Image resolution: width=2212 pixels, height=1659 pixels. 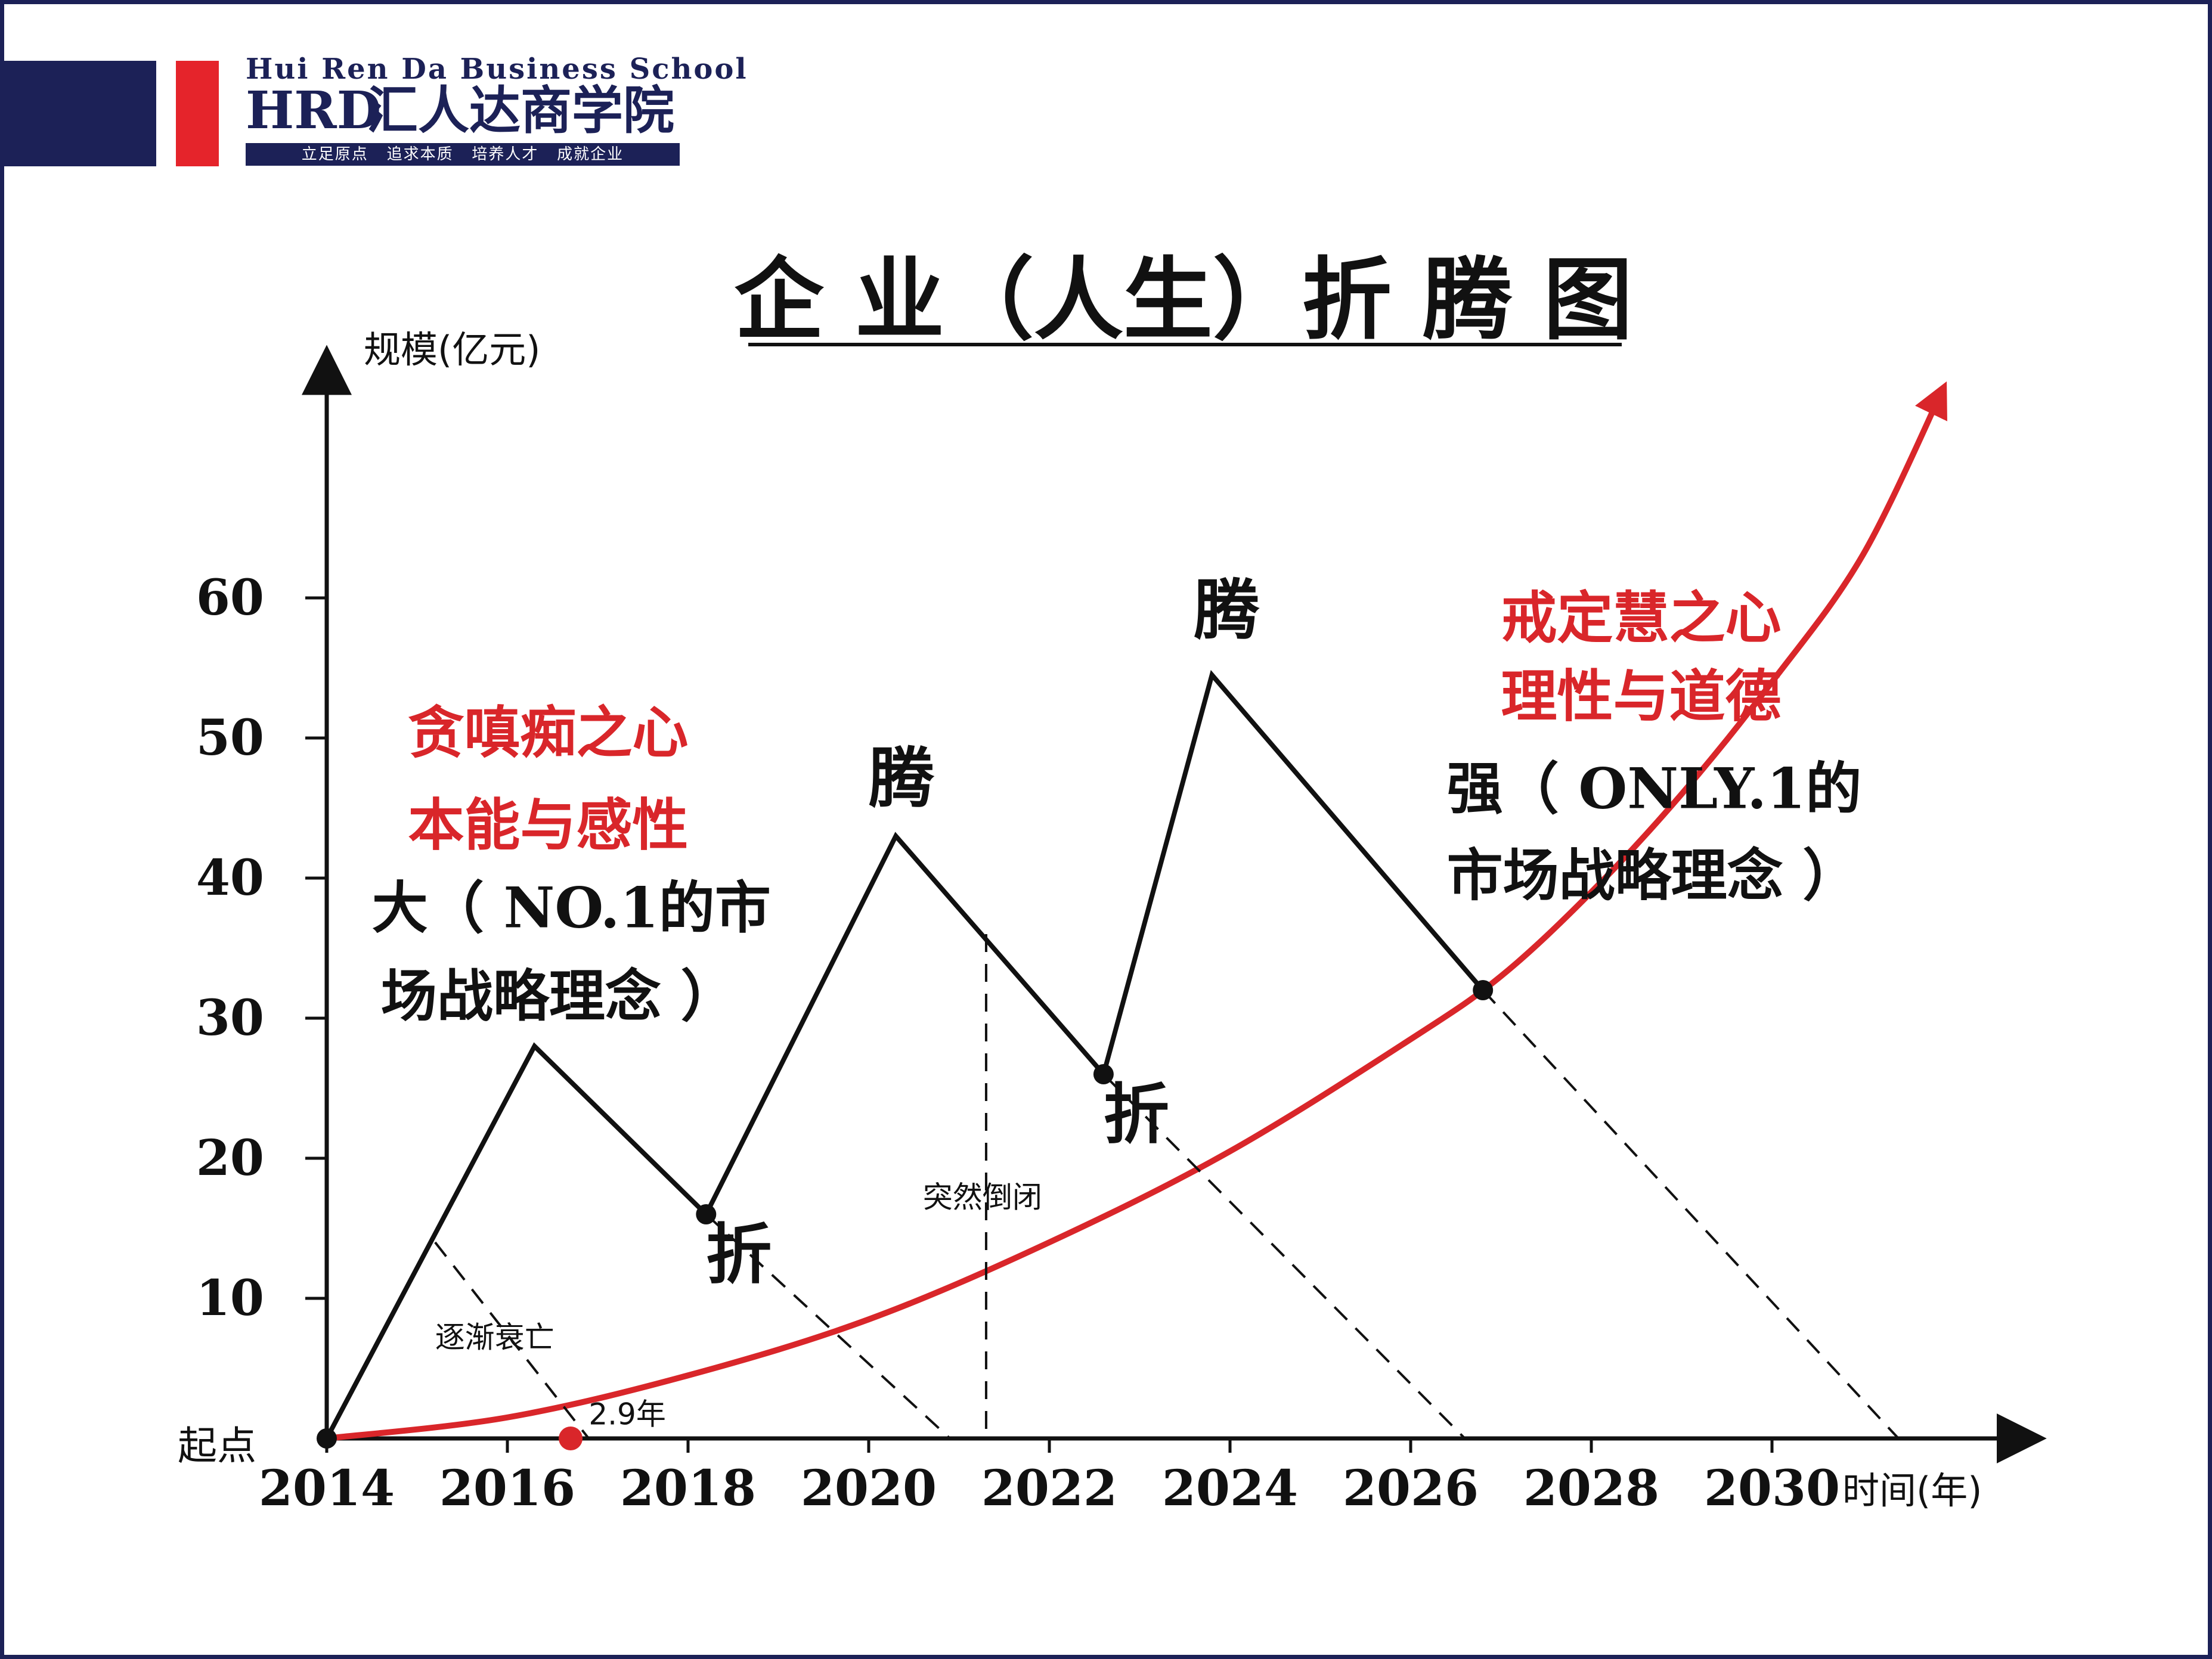 What do you see at coordinates (1641, 618) in the screenshot?
I see `annotation-wisdom-line1: 戒定慧之心` at bounding box center [1641, 618].